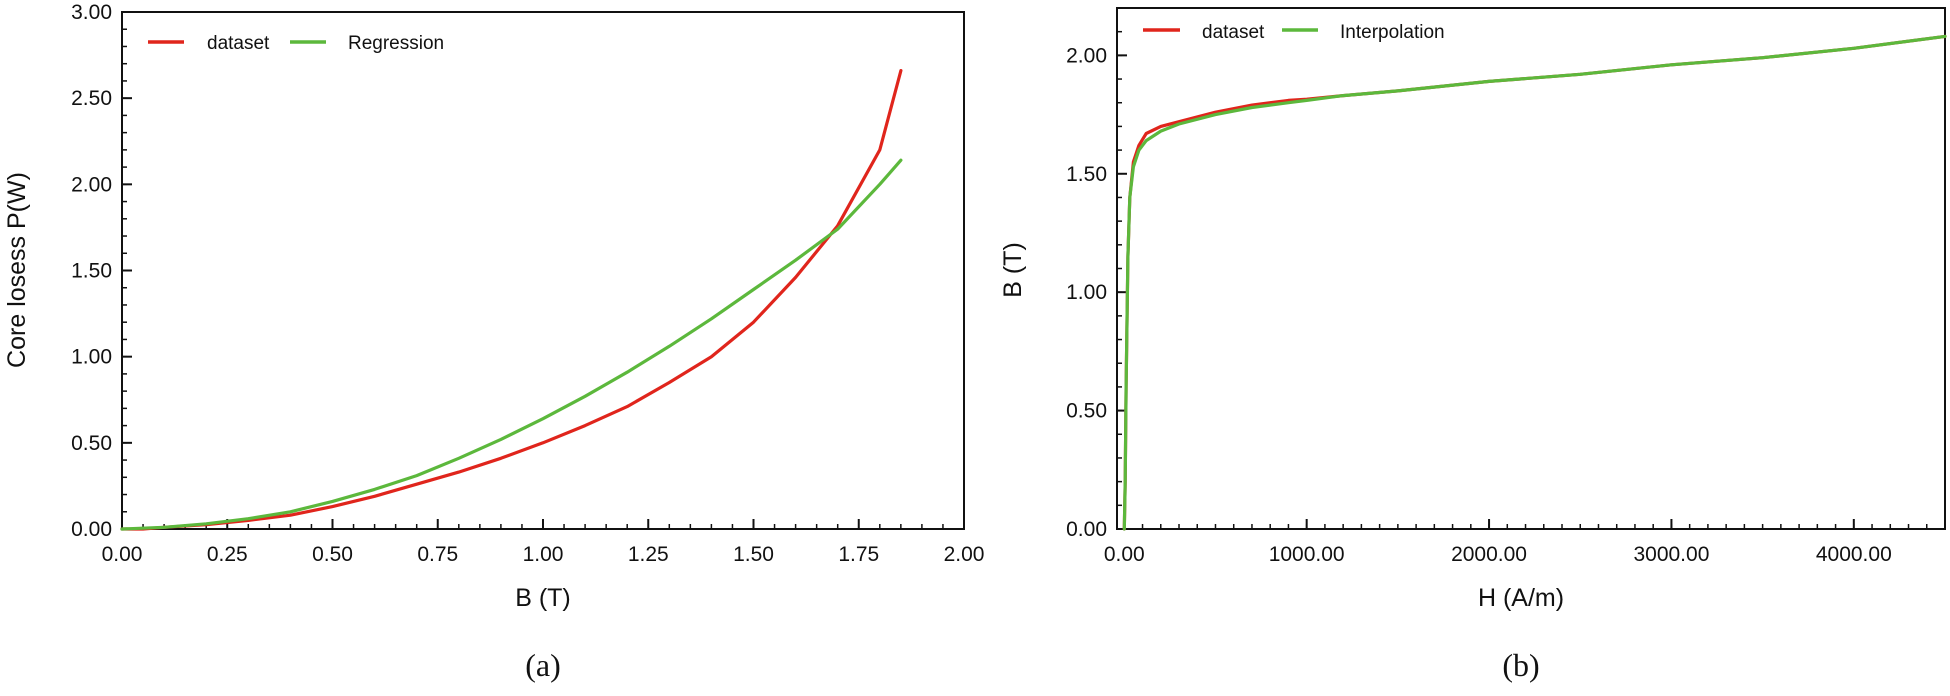  I want to click on x-tick-label: 0.25, so click(227, 554).